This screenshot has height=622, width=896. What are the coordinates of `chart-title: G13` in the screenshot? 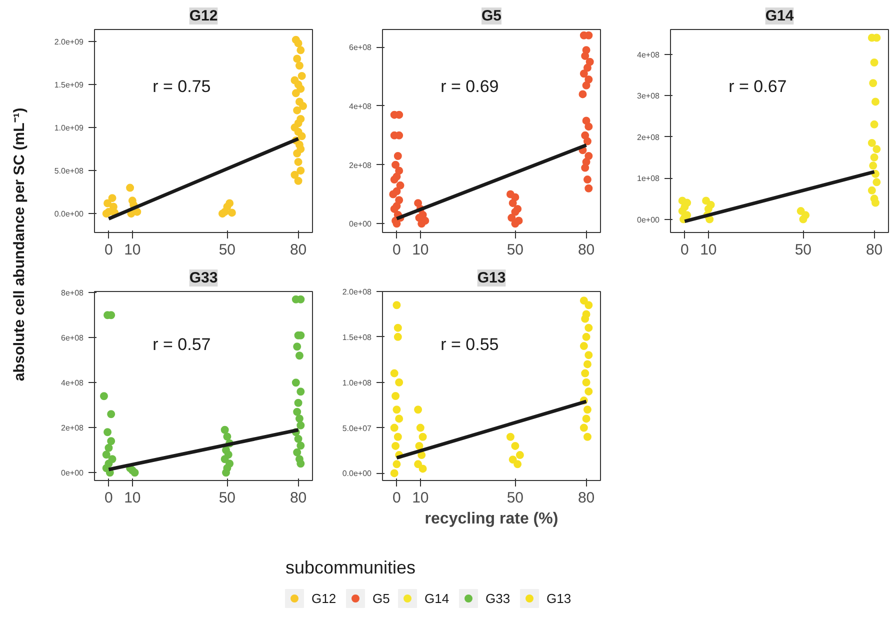 It's located at (491, 278).